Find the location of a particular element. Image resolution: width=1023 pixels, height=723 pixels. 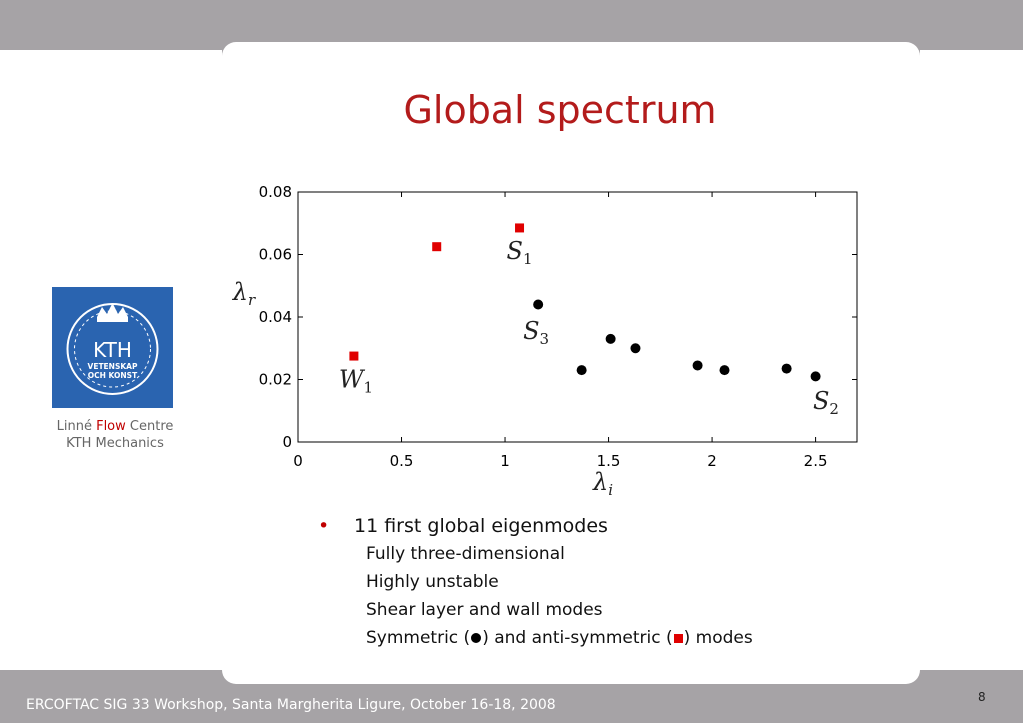

x-tick-label: 2.5 is located at coordinates (816, 461).